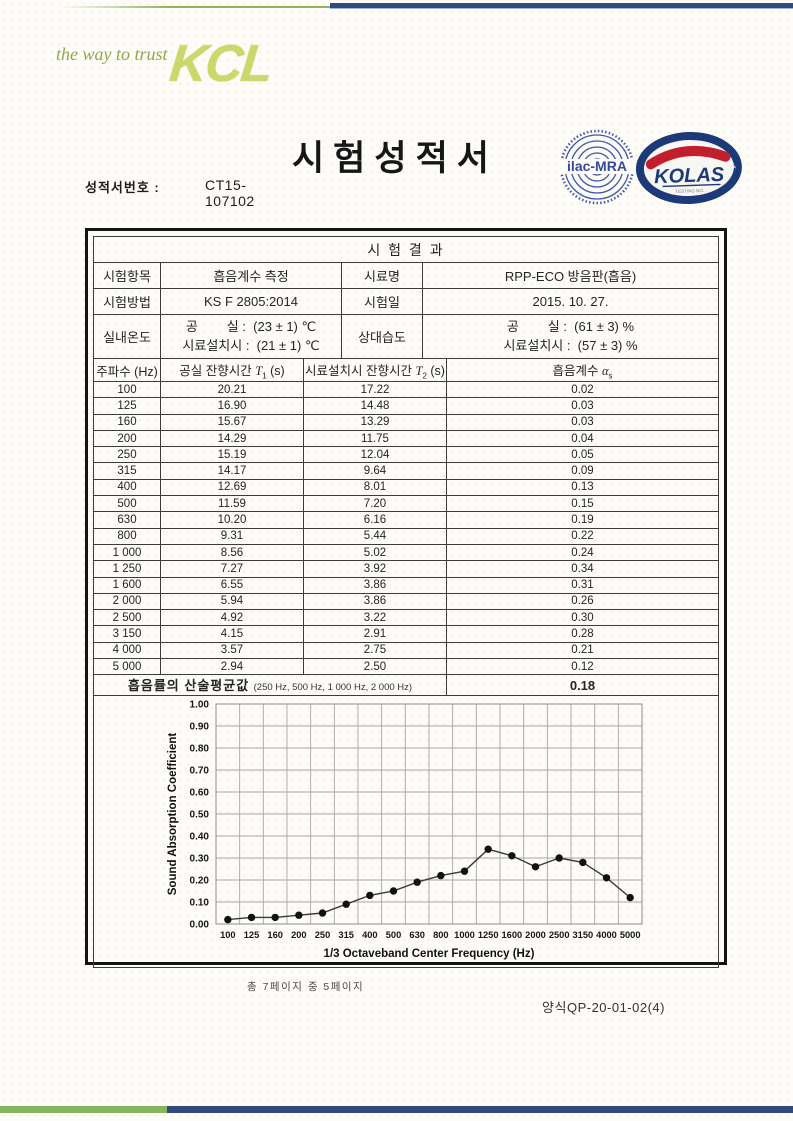 This screenshot has width=793, height=1121. I want to click on table-row: 200 14.29 11.75 0.04, so click(406, 438).